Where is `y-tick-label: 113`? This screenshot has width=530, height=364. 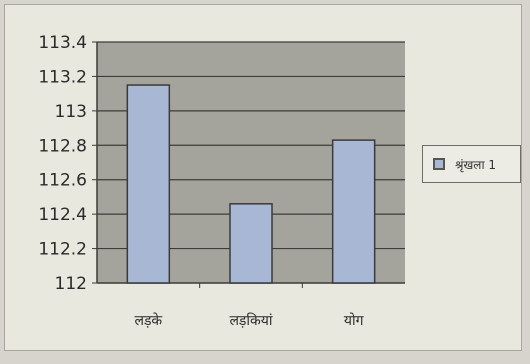 y-tick-label: 113 is located at coordinates (71, 112).